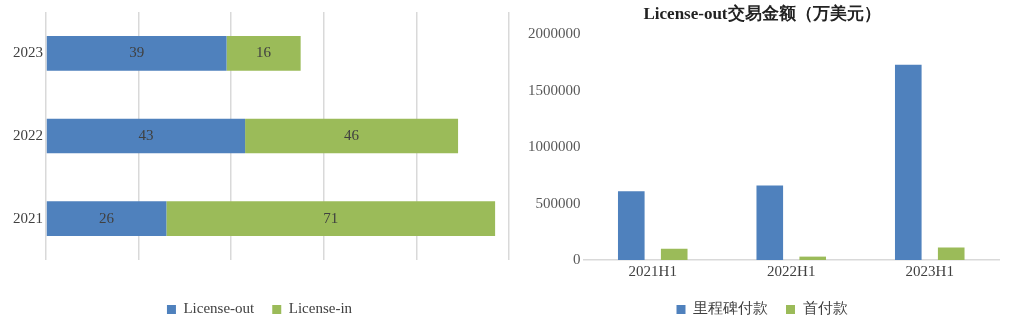 This screenshot has width=1015, height=331. What do you see at coordinates (320, 308) in the screenshot?
I see `legend-label: License-in` at bounding box center [320, 308].